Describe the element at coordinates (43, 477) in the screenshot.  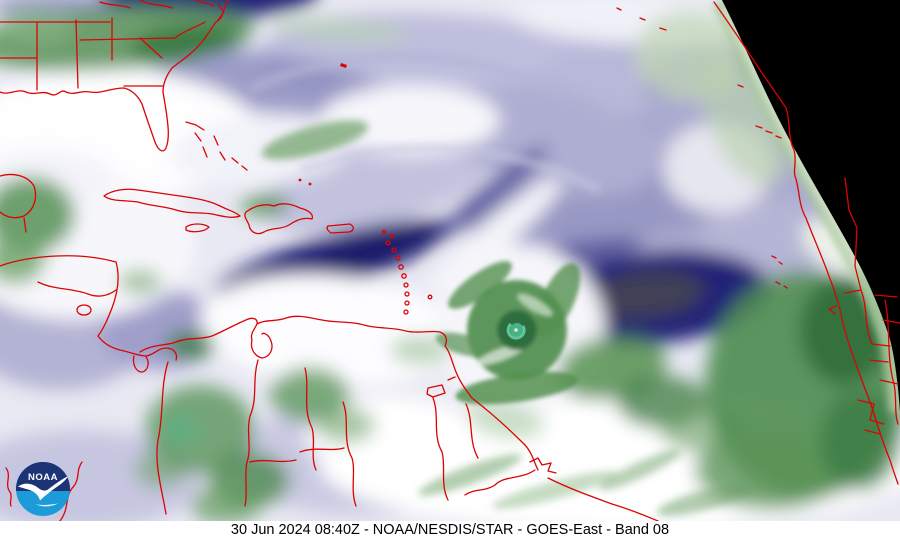
I see `noaa-logo-text: NOAA` at that location.